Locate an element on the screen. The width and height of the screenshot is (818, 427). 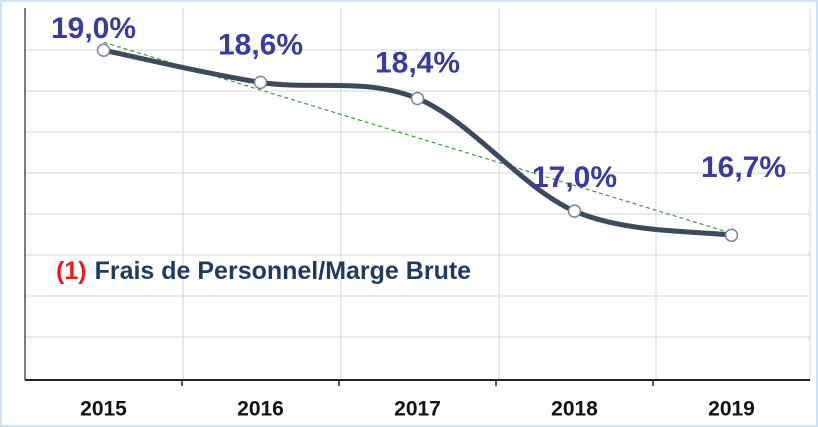
data-label: 18,4% is located at coordinates (417, 62).